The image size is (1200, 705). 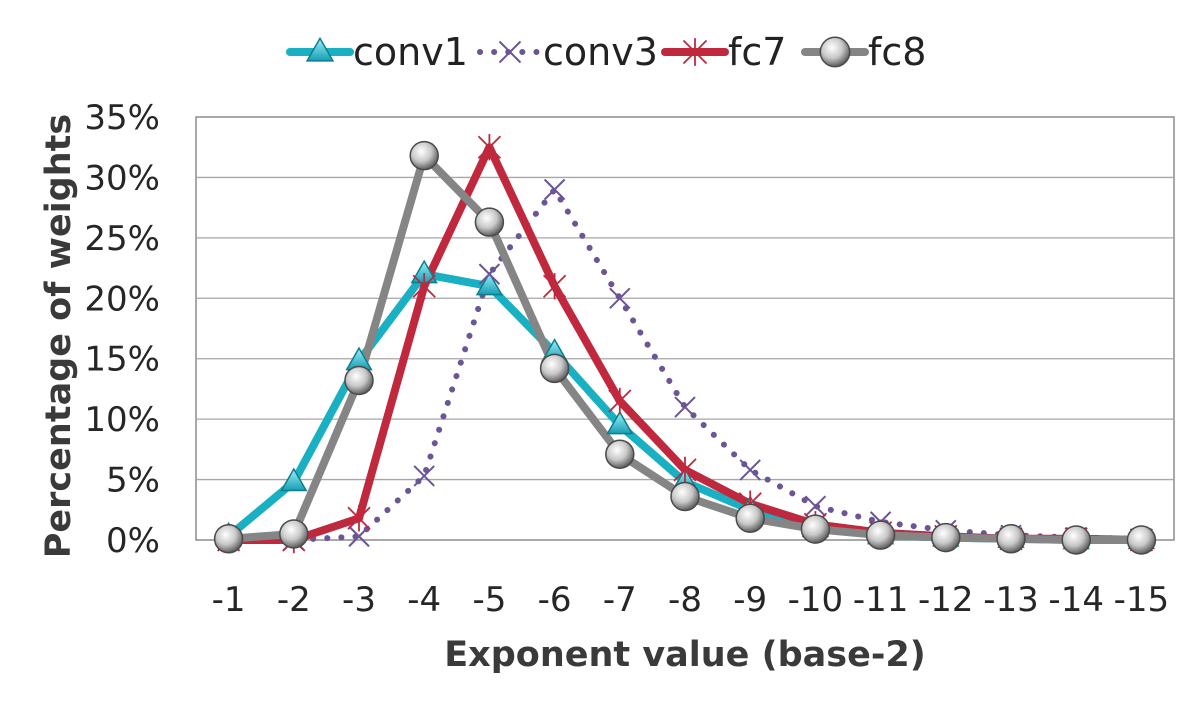 What do you see at coordinates (229, 600) in the screenshot?
I see `x-tick-label: -1` at bounding box center [229, 600].